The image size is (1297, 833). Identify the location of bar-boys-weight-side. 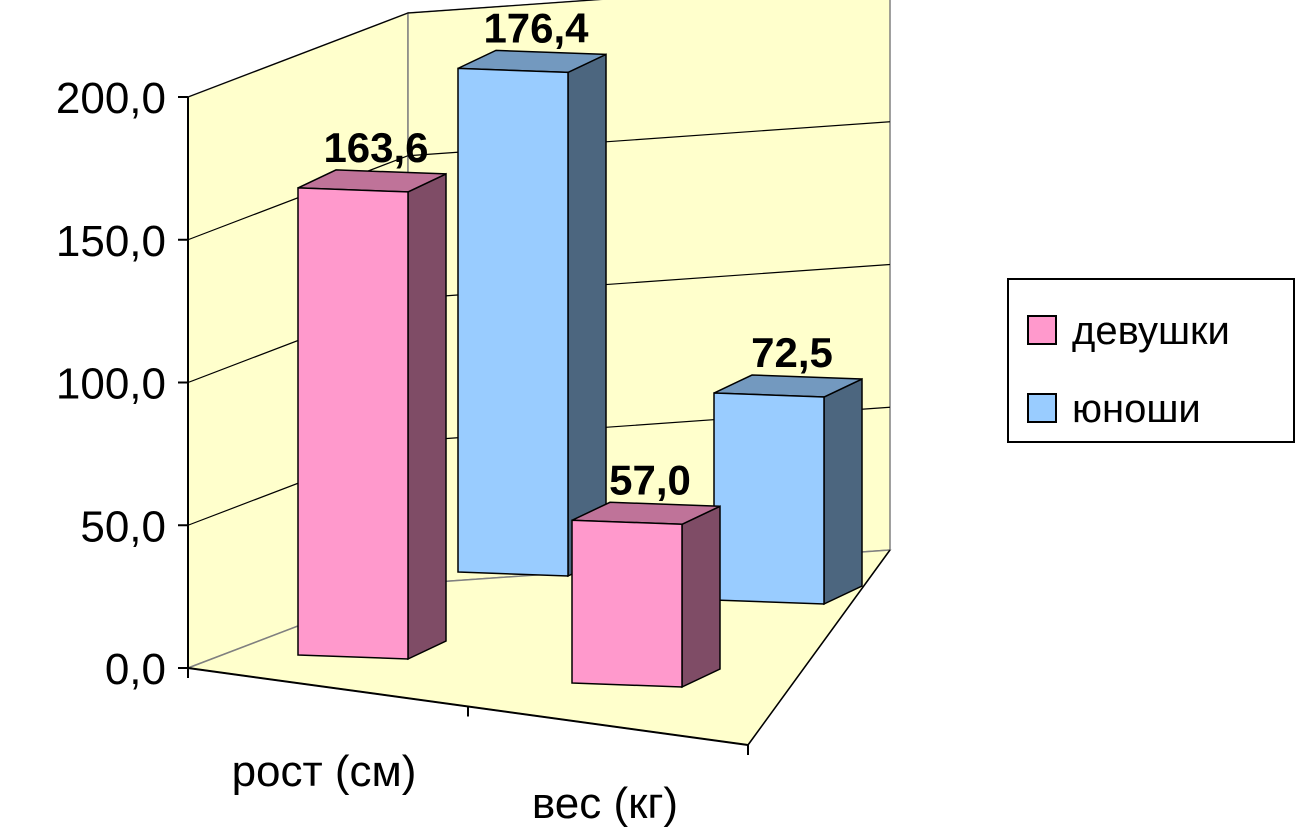
(843, 491).